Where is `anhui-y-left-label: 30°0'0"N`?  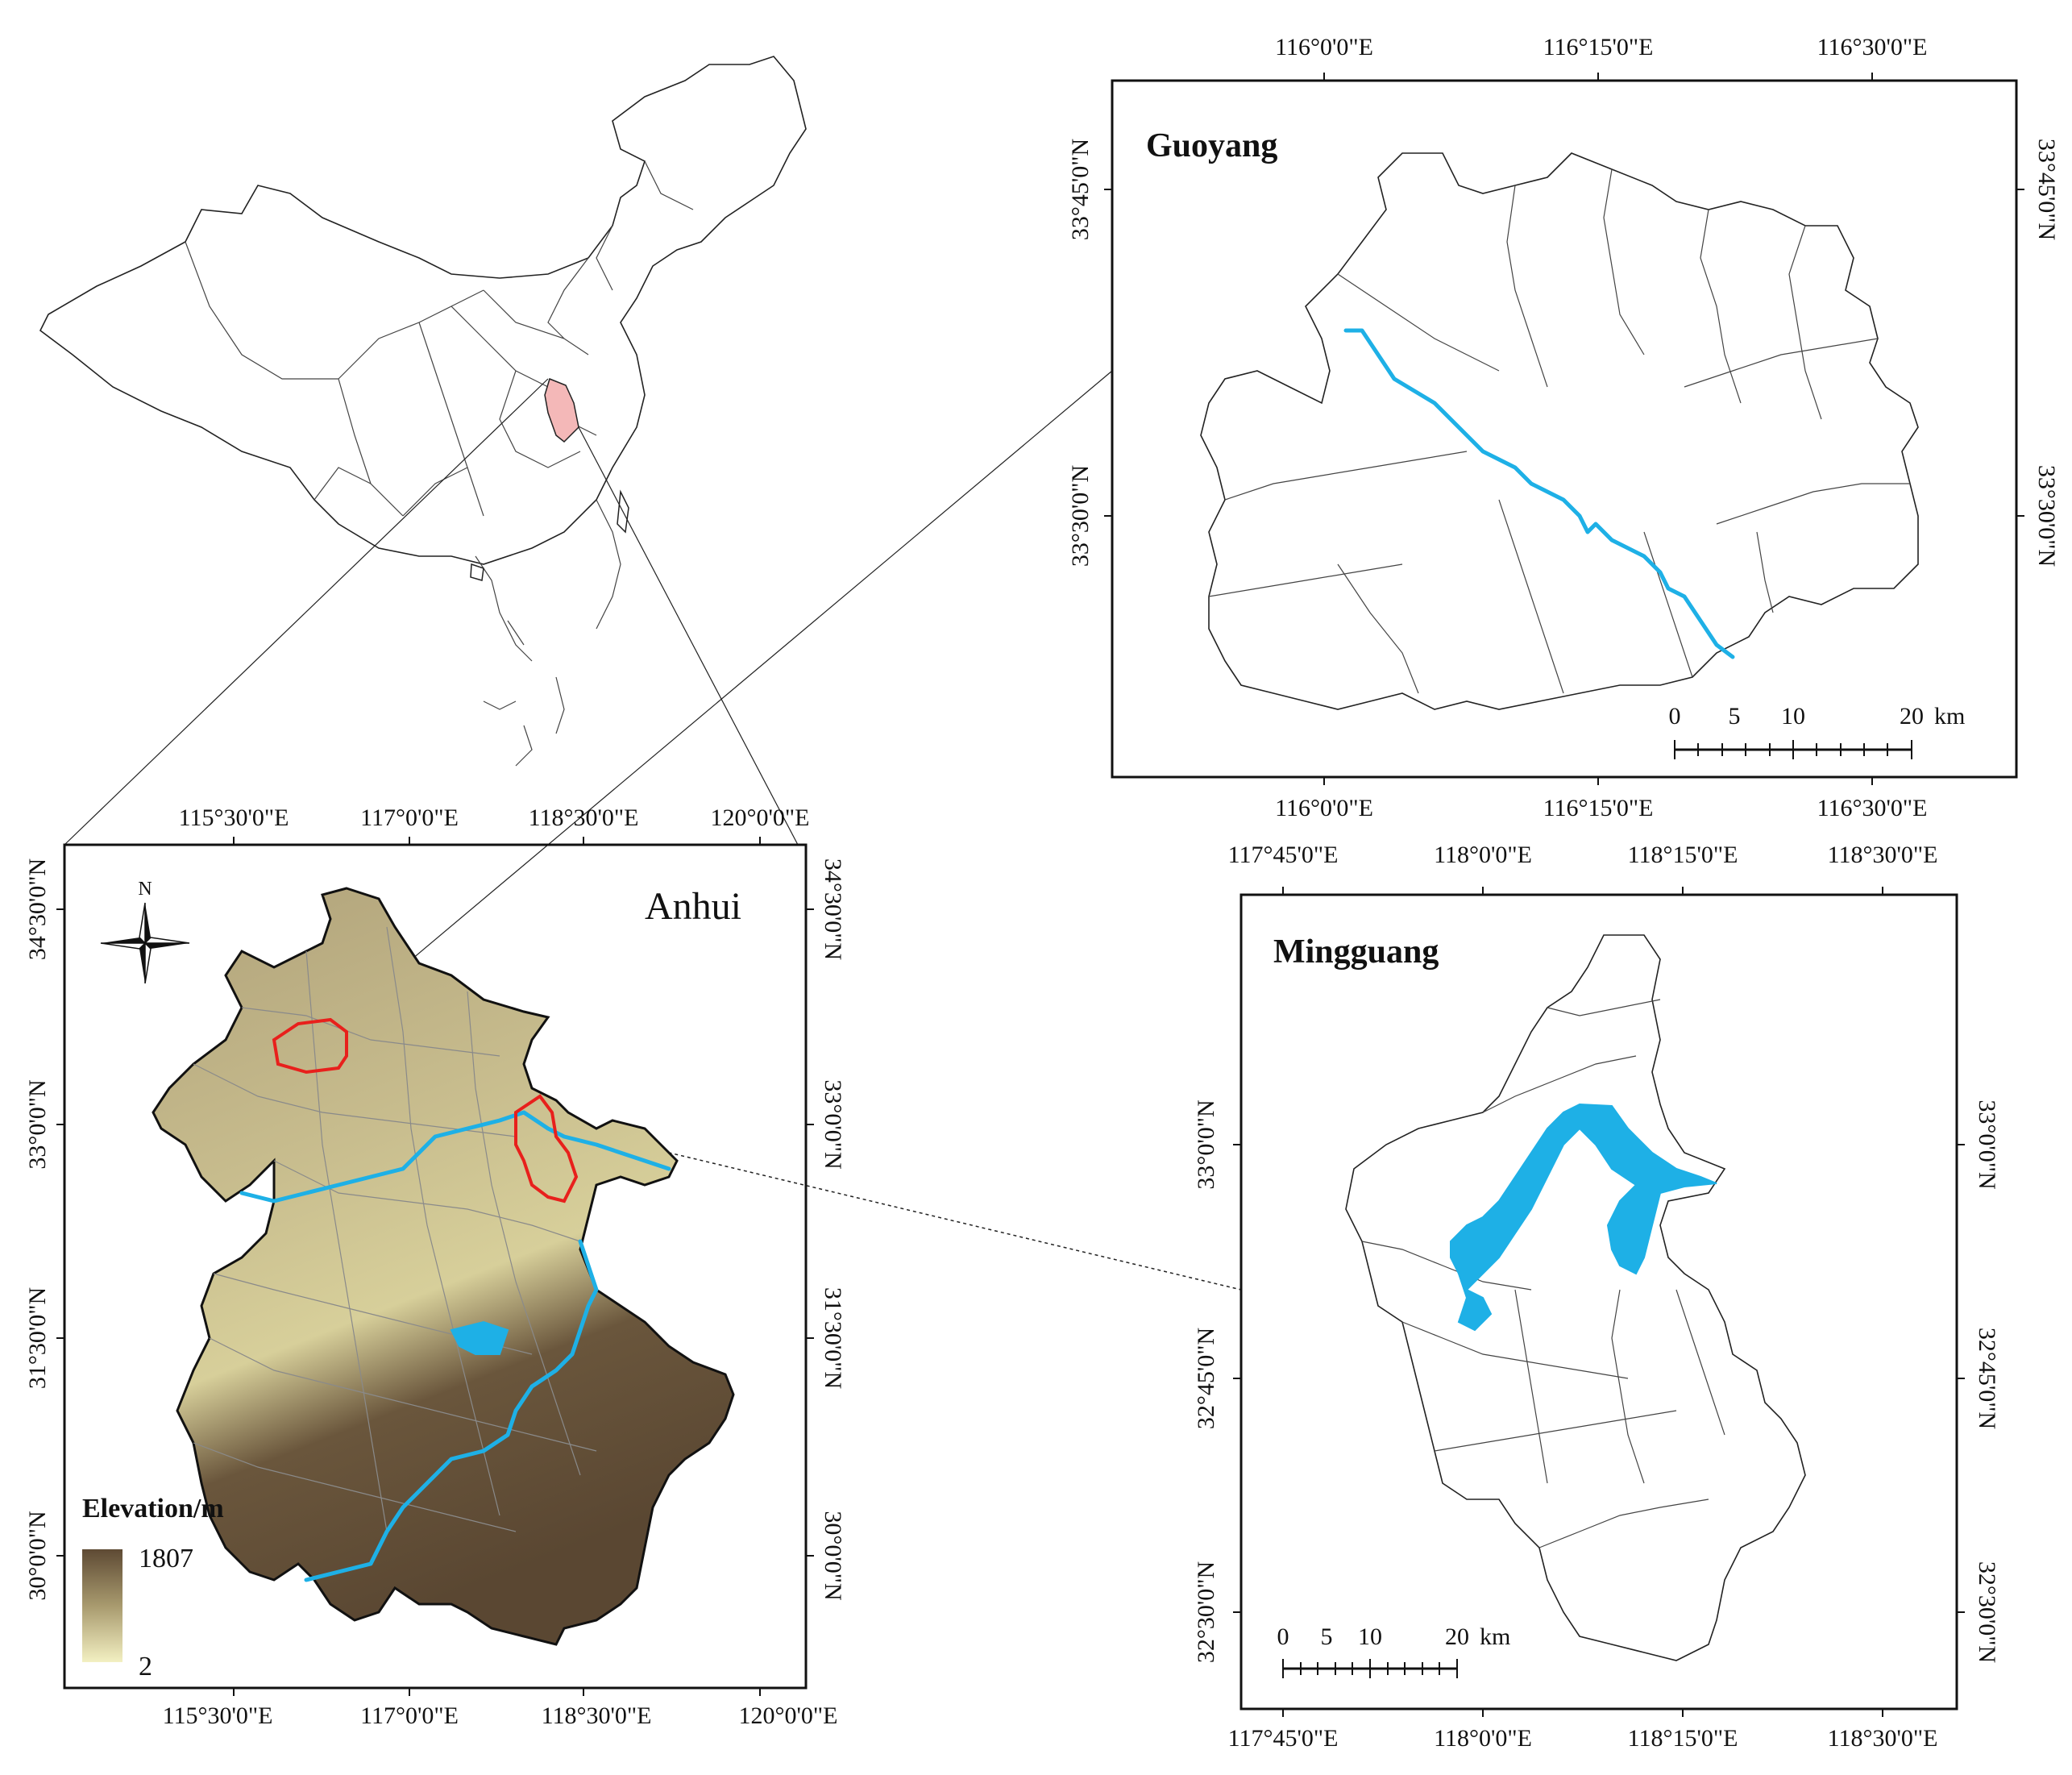 anhui-y-left-label: 30°0'0"N is located at coordinates (37, 1555).